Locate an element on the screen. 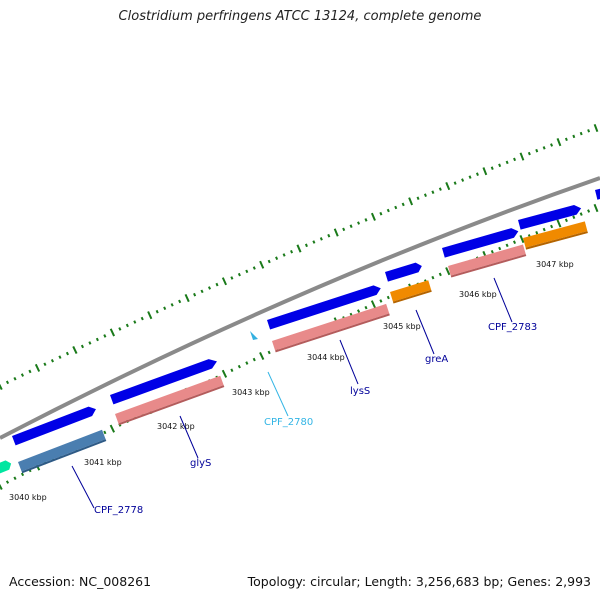 The height and width of the screenshot is (600, 600). gene-edge-cds is located at coordinates (597, 193).